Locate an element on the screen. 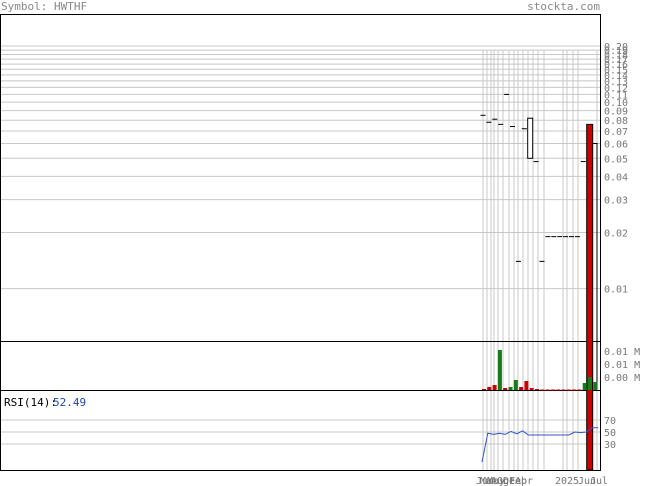 This screenshot has height=486, width=655. x-tick-label: 2025 is located at coordinates (567, 481).